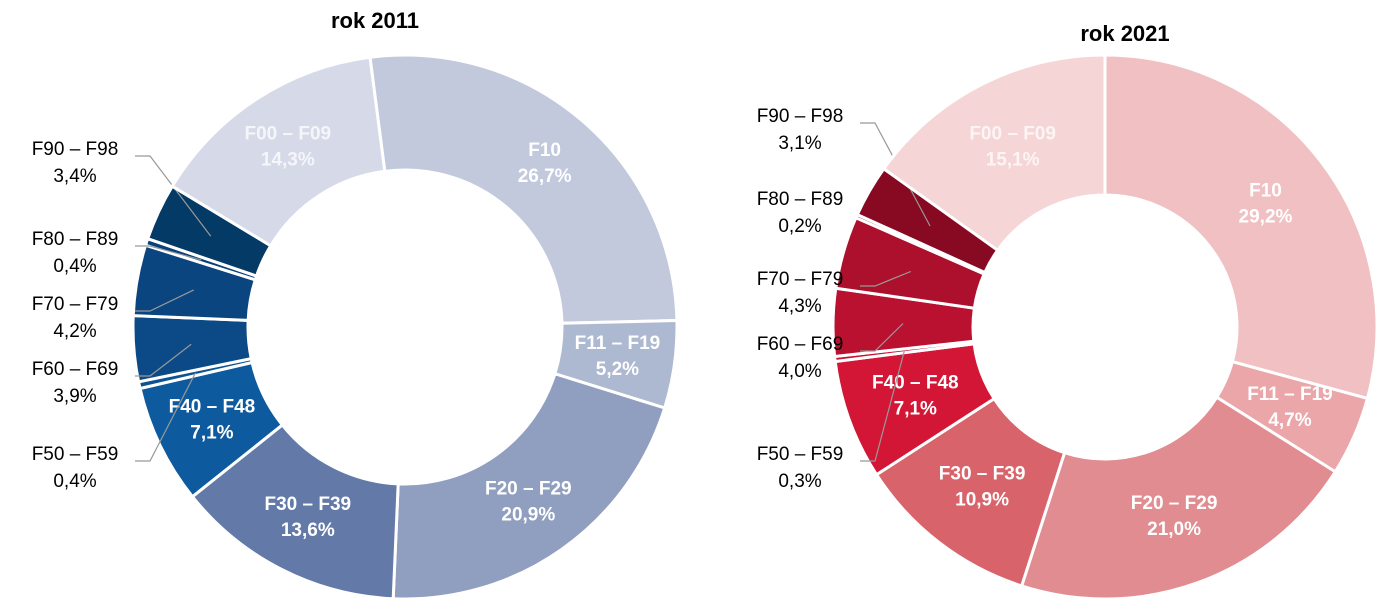  I want to click on outside-value-label: 4,0%, so click(799, 371).